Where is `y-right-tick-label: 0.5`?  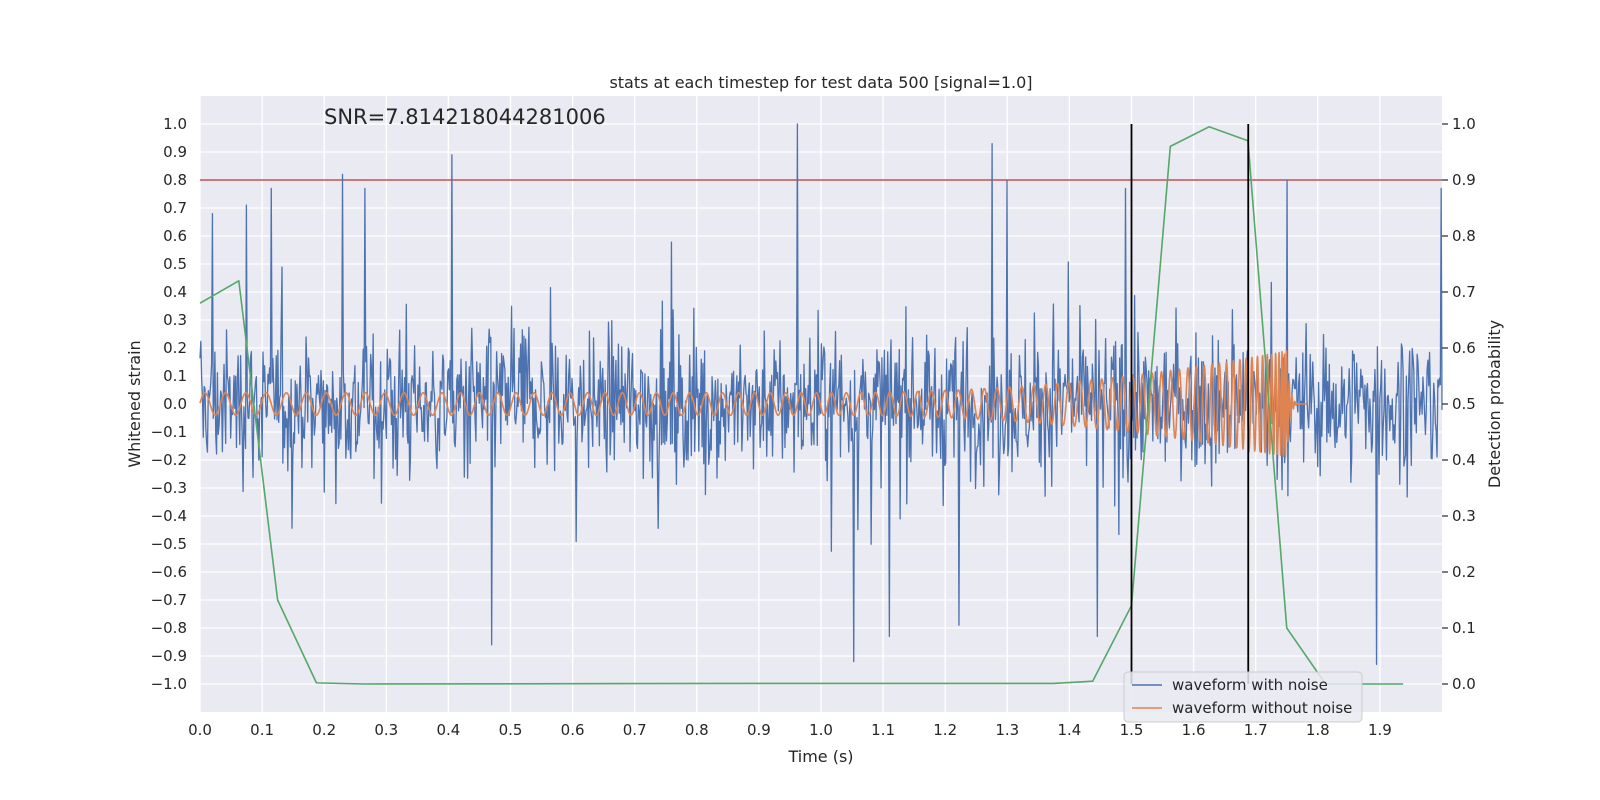
y-right-tick-label: 0.5 is located at coordinates (1464, 404).